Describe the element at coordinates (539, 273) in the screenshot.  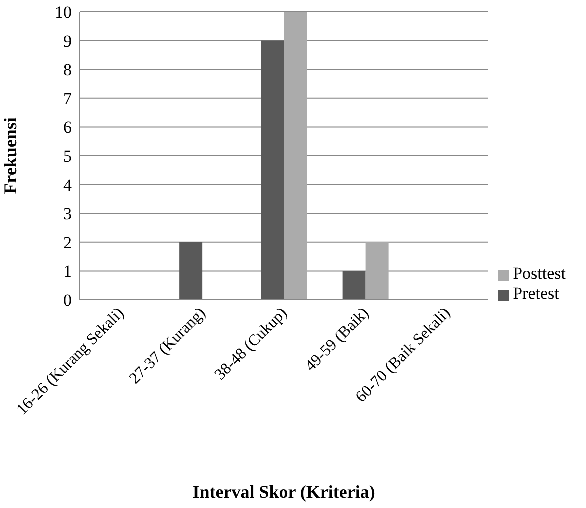
I see `legend-label: Posttest` at that location.